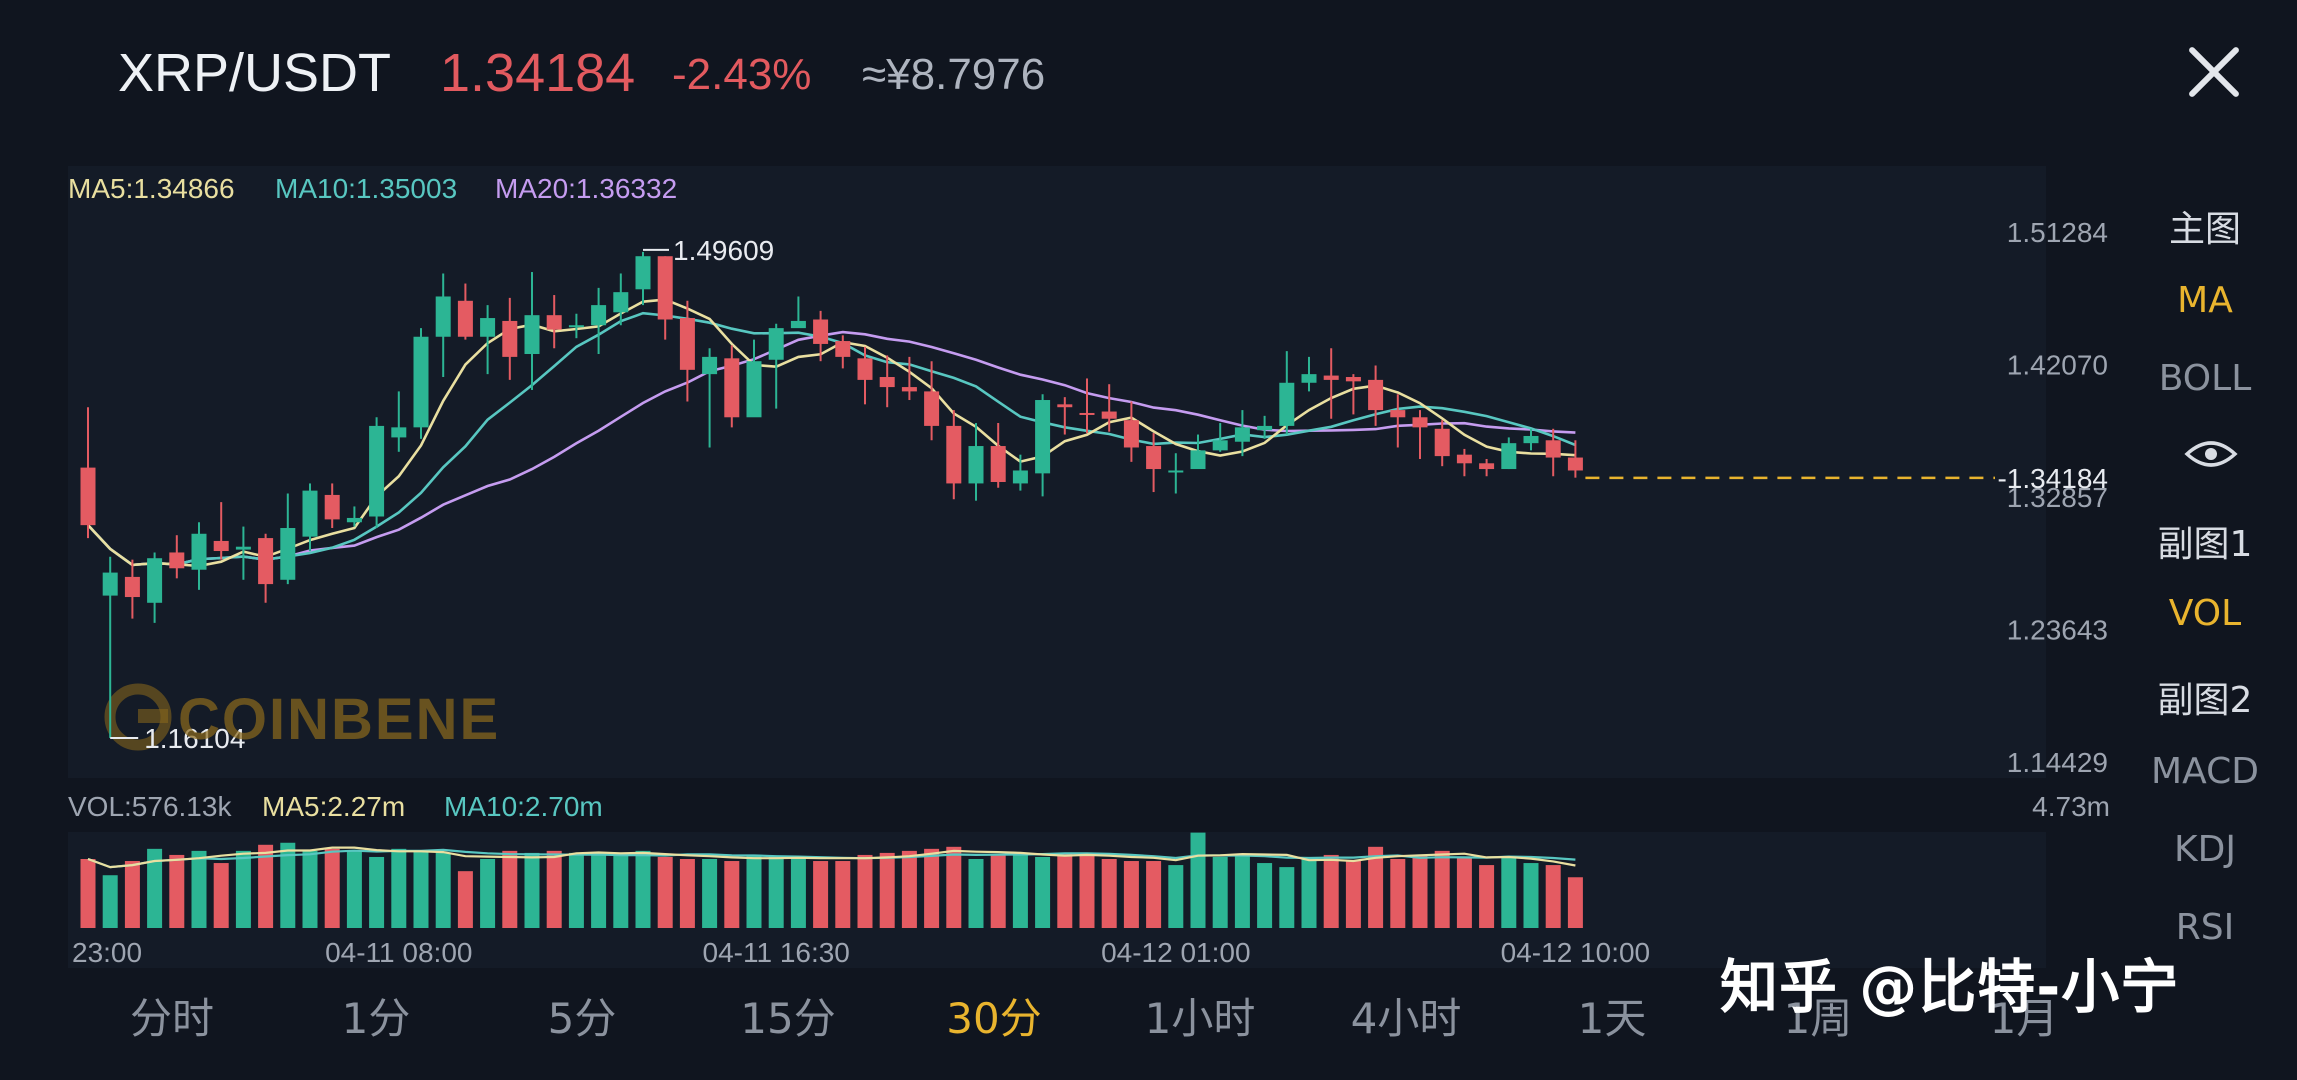  What do you see at coordinates (1612, 1018) in the screenshot?
I see `tab-1d: 1天` at bounding box center [1612, 1018].